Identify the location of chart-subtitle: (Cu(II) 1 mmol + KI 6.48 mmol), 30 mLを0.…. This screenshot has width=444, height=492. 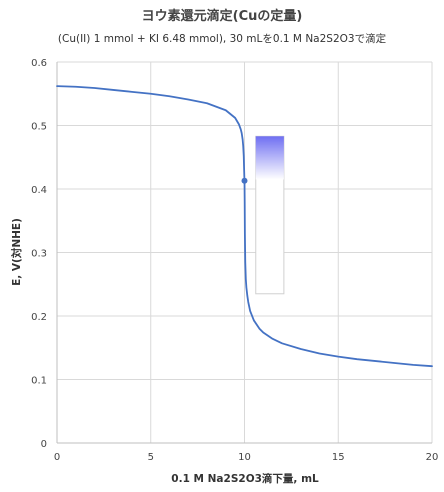
(222, 38).